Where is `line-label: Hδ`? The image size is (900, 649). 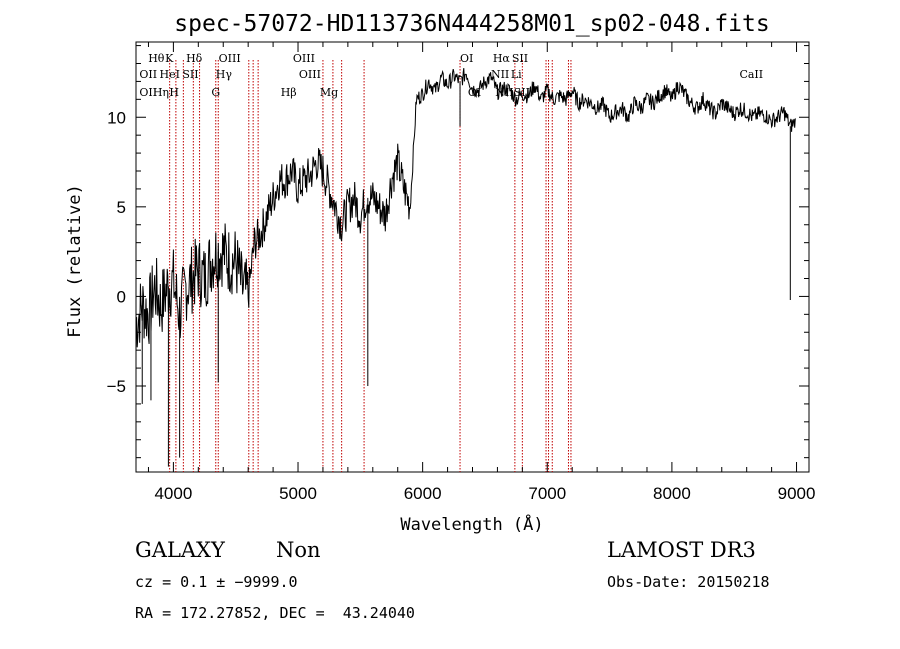 line-label: Hδ is located at coordinates (194, 58).